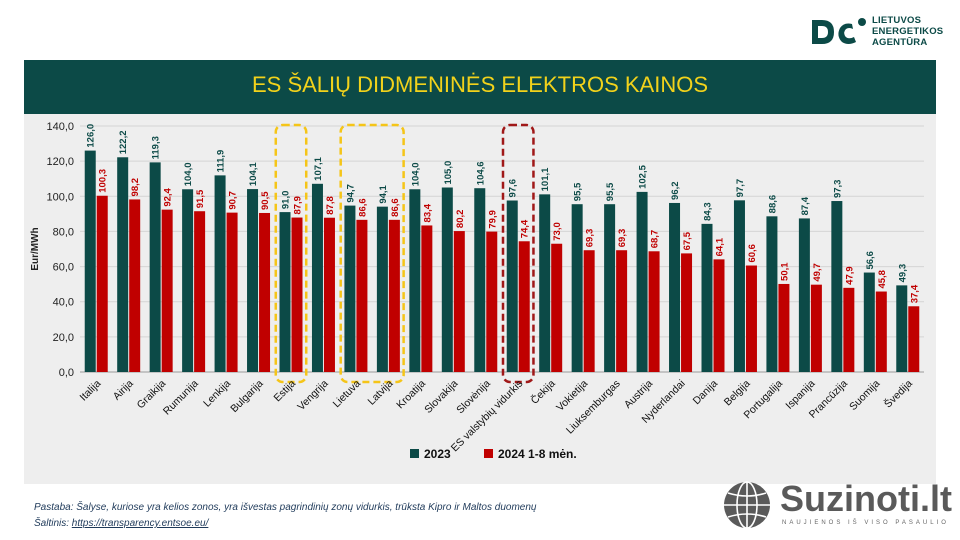 This screenshot has width=960, height=540. I want to click on logo-line-2: ENERGETIKOS, so click(908, 31).